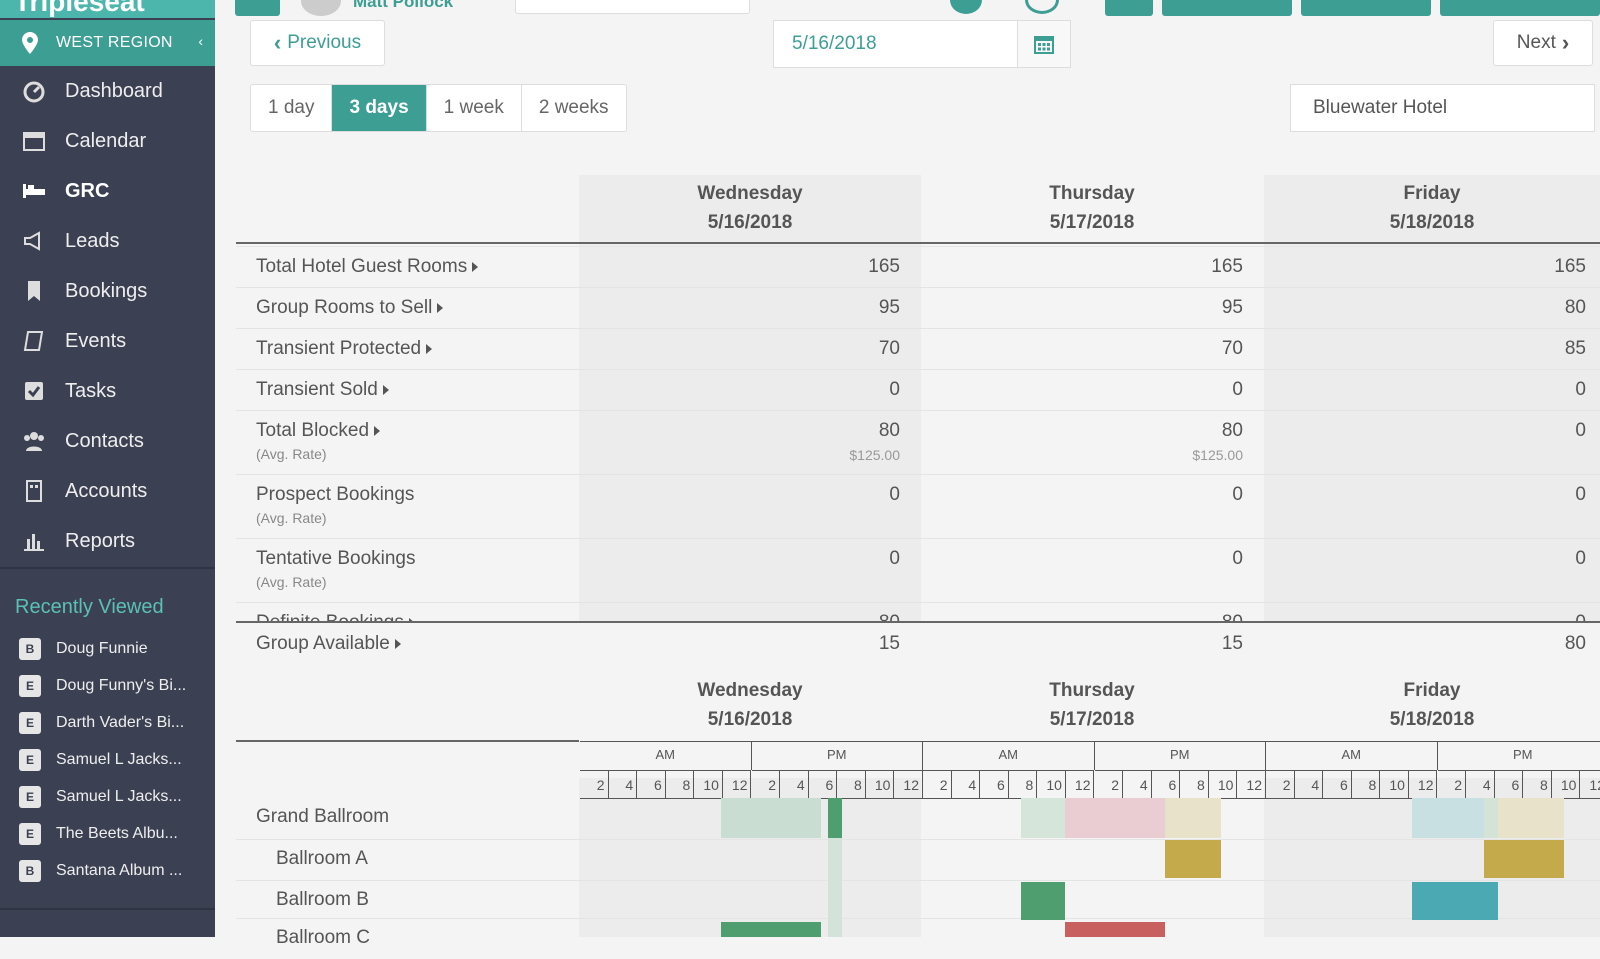 The width and height of the screenshot is (1600, 959). Describe the element at coordinates (1129, 8) in the screenshot. I see `plus-button` at that location.